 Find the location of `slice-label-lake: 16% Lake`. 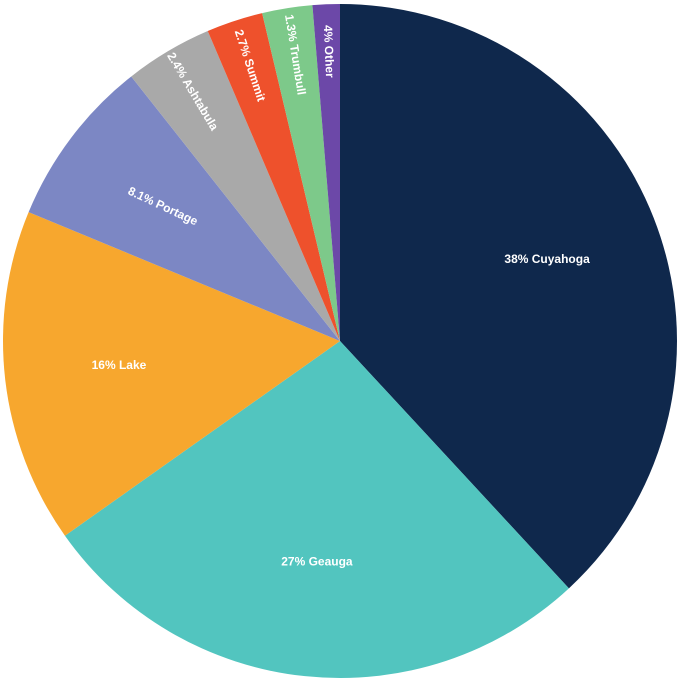

slice-label-lake: 16% Lake is located at coordinates (119, 365).